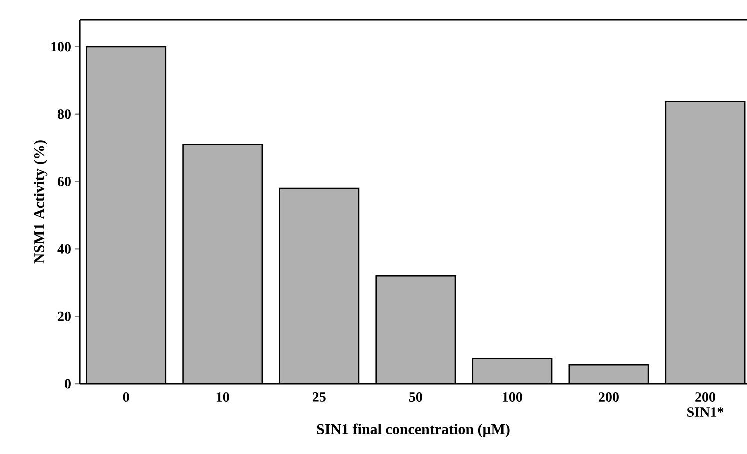 Image resolution: width=747 pixels, height=454 pixels. What do you see at coordinates (61, 47) in the screenshot?
I see `y-tick-label: 100` at bounding box center [61, 47].